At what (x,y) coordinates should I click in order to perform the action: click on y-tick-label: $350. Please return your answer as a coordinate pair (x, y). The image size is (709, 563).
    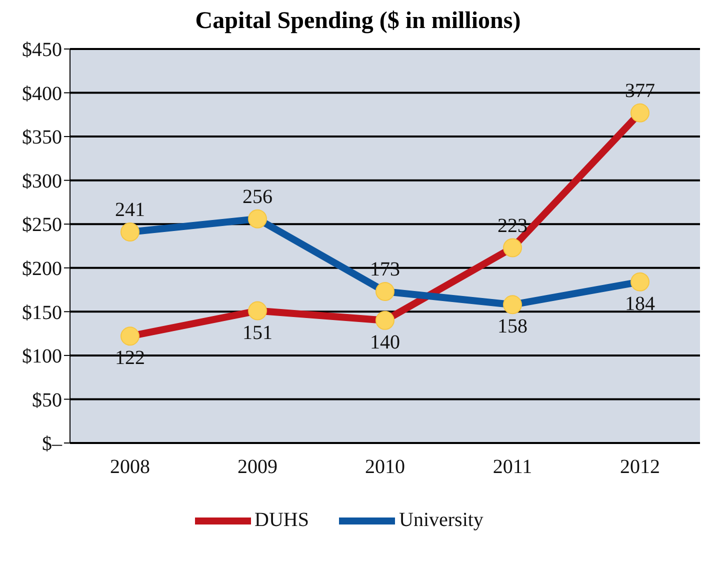
    Looking at the image, I should click on (42, 137).